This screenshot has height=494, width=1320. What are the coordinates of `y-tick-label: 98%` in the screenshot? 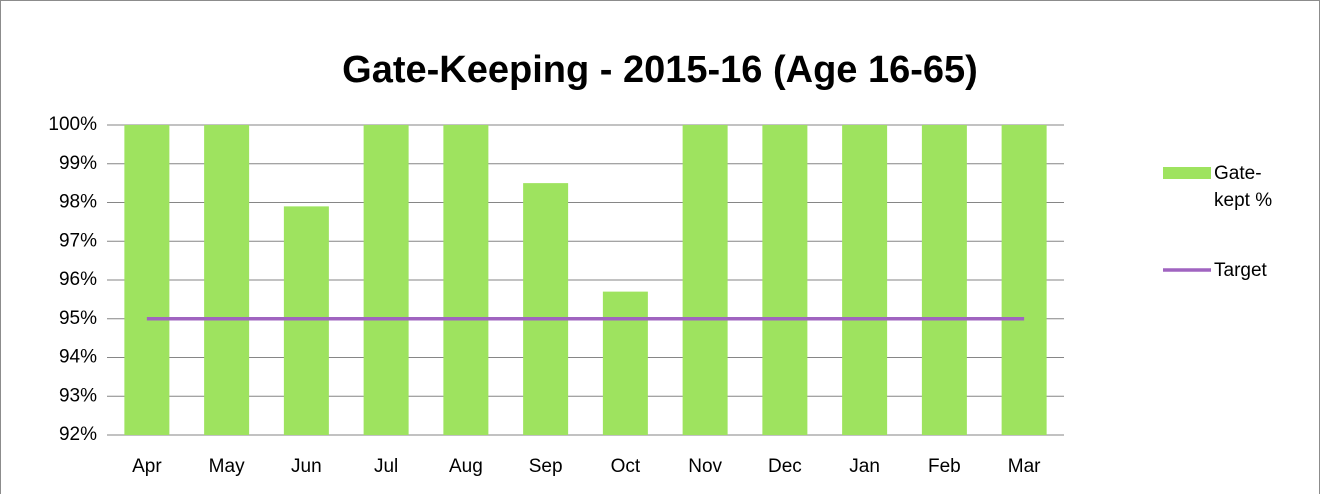 It's located at (78, 202).